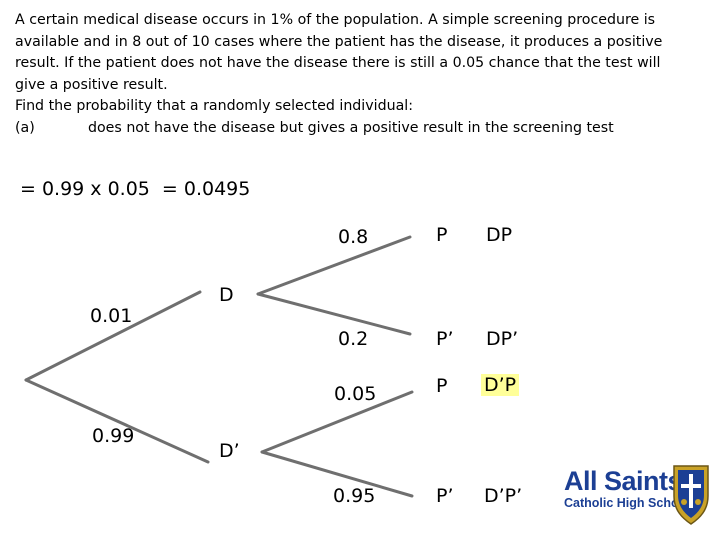 This screenshot has height=540, width=720. What do you see at coordinates (226, 295) in the screenshot?
I see `node-disease-label: D` at bounding box center [226, 295].